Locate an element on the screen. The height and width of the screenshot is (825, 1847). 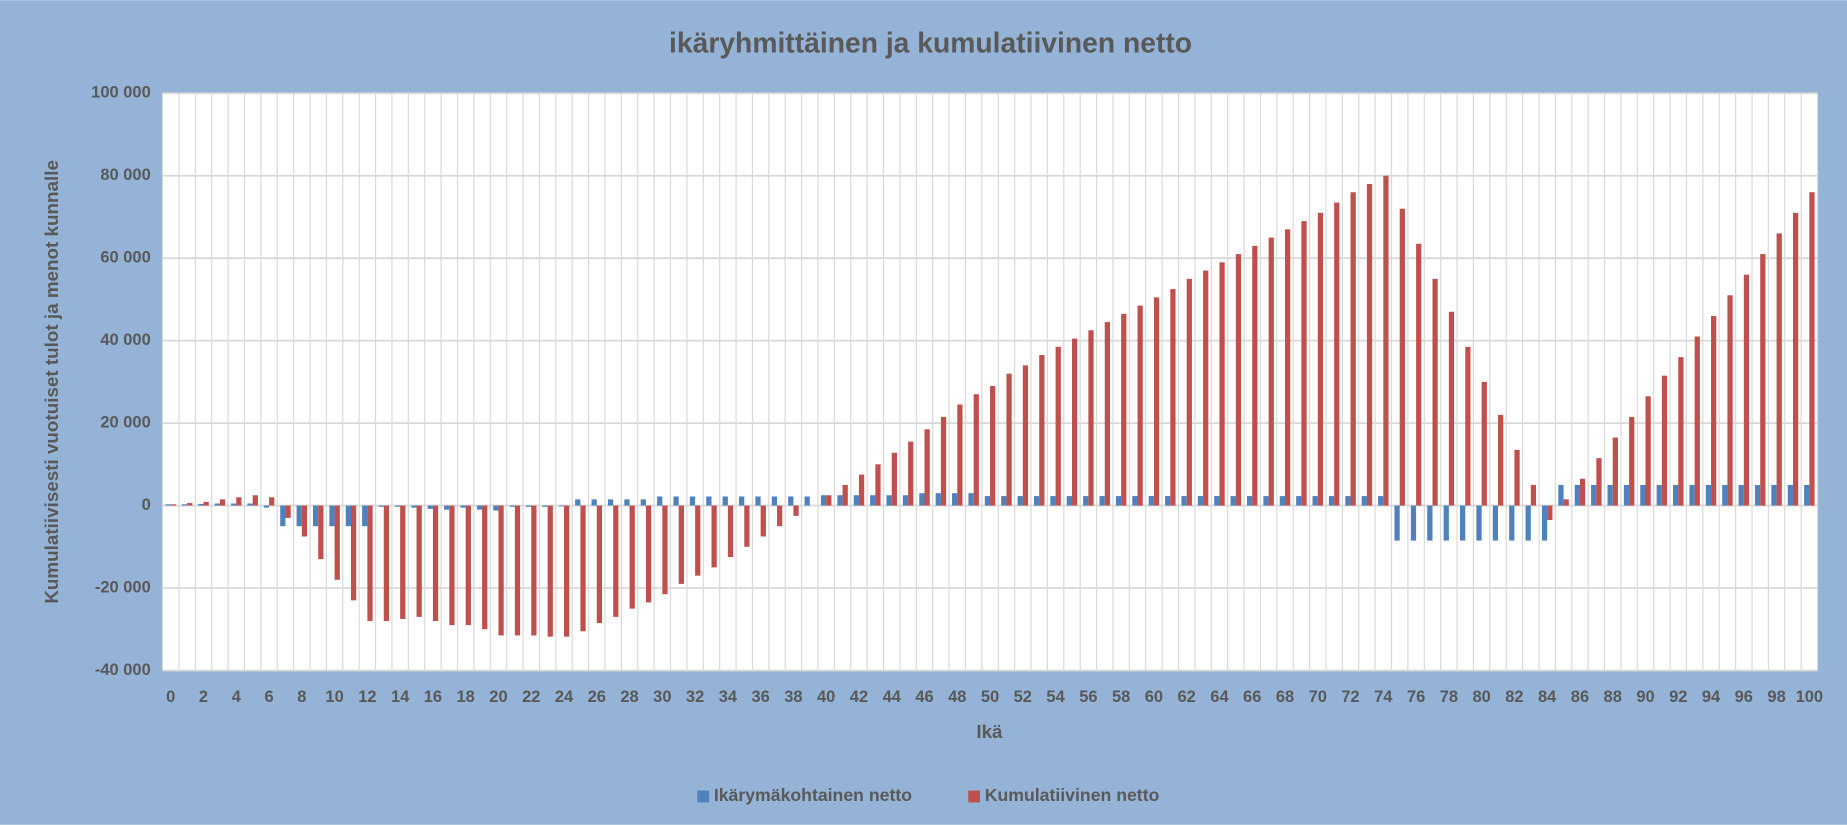
x-tick-label: 54 is located at coordinates (1055, 697).